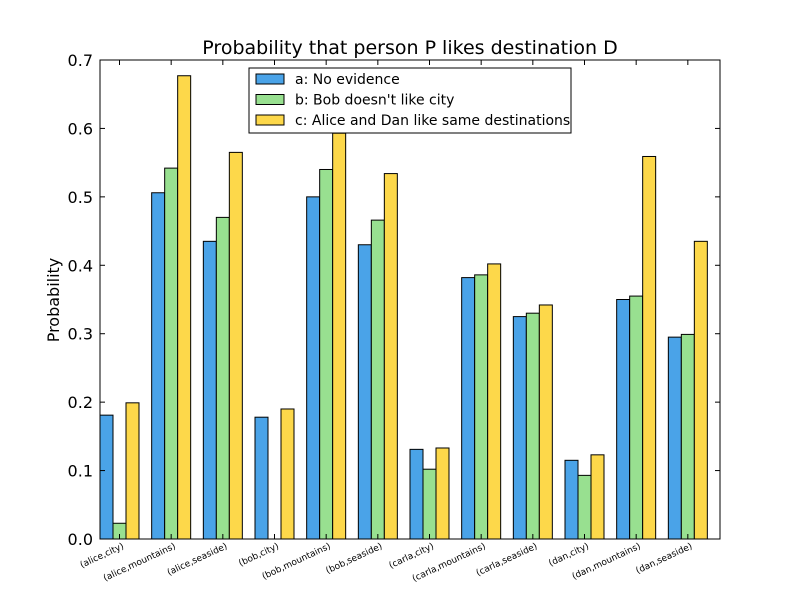  I want to click on y-tick-label: 0.0, so click(80, 539).